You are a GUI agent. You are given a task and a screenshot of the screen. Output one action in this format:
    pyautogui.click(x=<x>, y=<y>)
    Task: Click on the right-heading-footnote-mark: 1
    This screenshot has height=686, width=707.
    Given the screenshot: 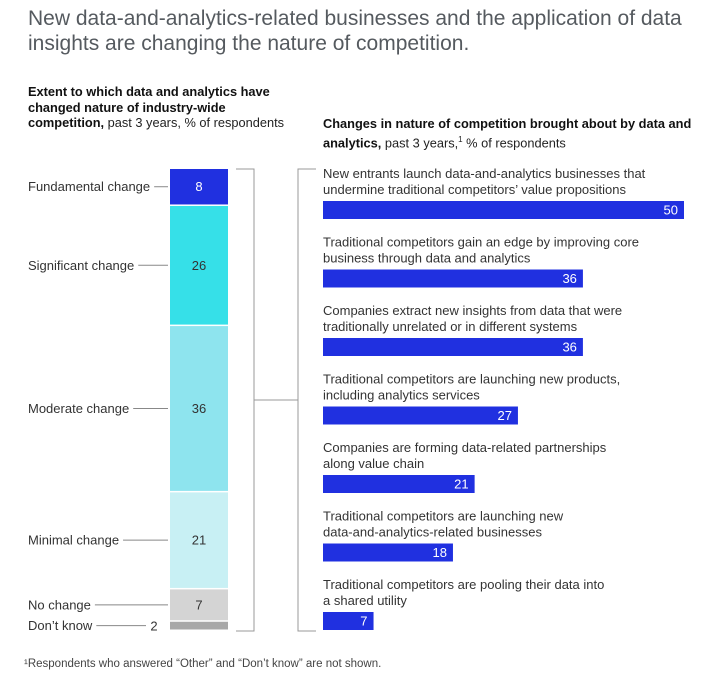 What is the action you would take?
    pyautogui.click(x=460, y=139)
    